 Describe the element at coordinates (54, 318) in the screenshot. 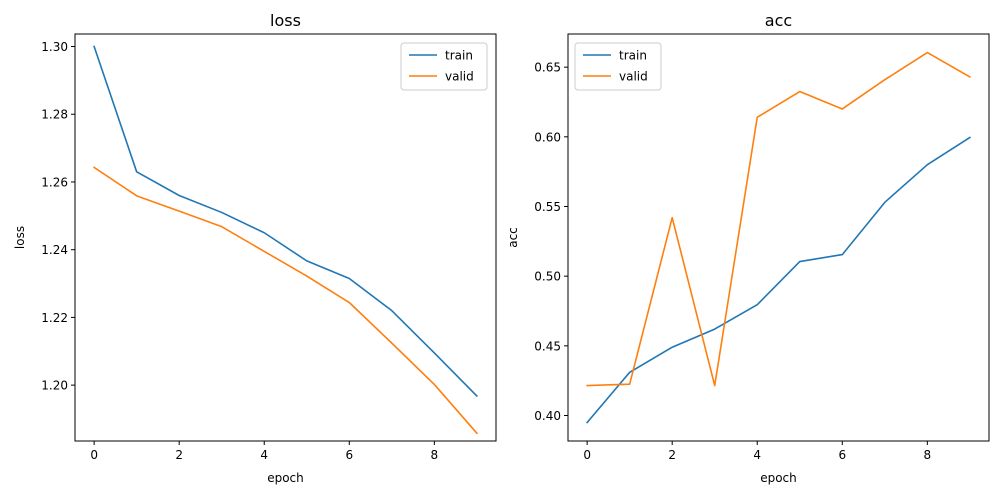

I see `loss-y-tick-label: 1.22` at that location.